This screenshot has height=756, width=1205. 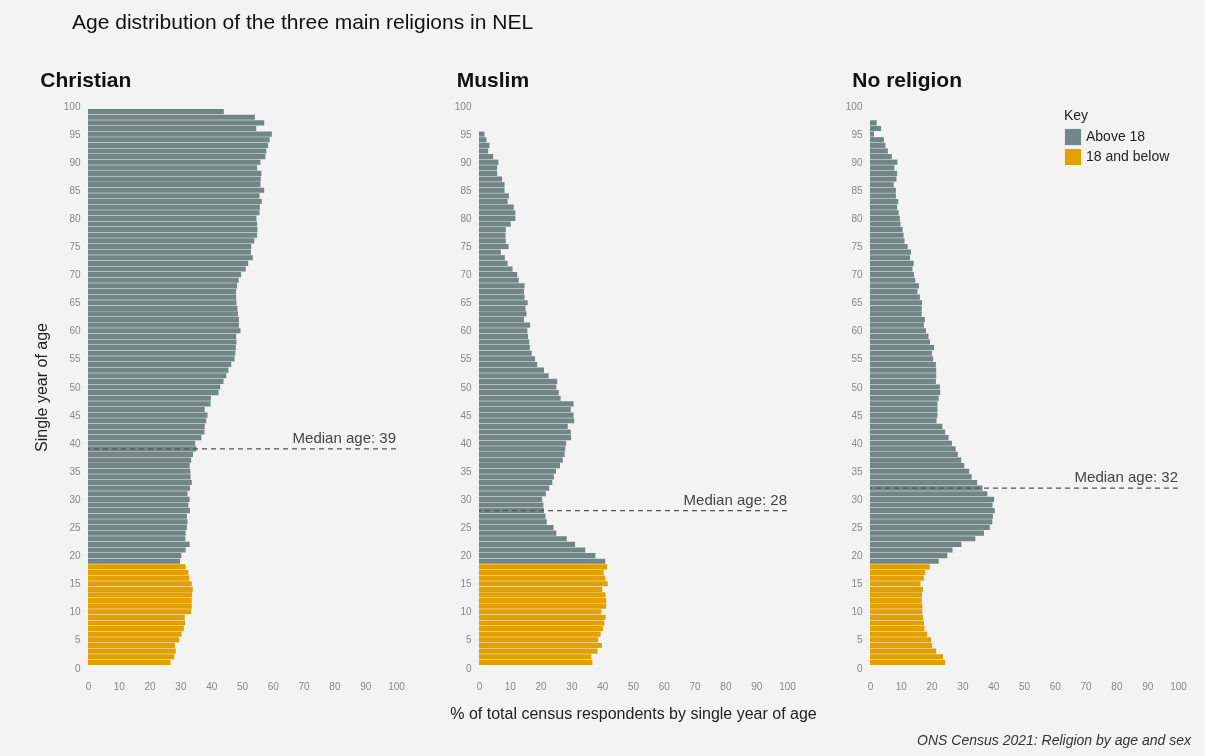 What do you see at coordinates (1128, 156) in the screenshot?
I see `legend-label: 18 and below` at bounding box center [1128, 156].